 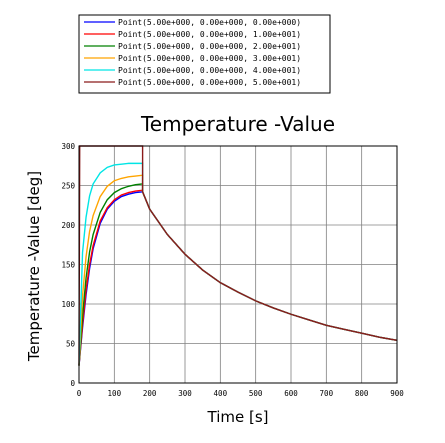 I want to click on y-tick-label: 200, so click(x=68, y=225).